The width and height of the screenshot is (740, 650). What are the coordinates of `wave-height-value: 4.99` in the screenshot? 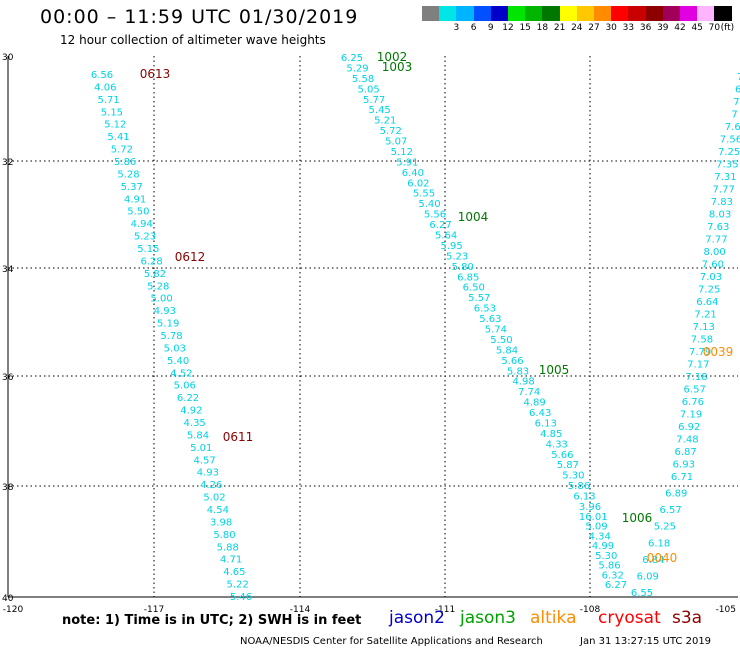 It's located at (603, 546).